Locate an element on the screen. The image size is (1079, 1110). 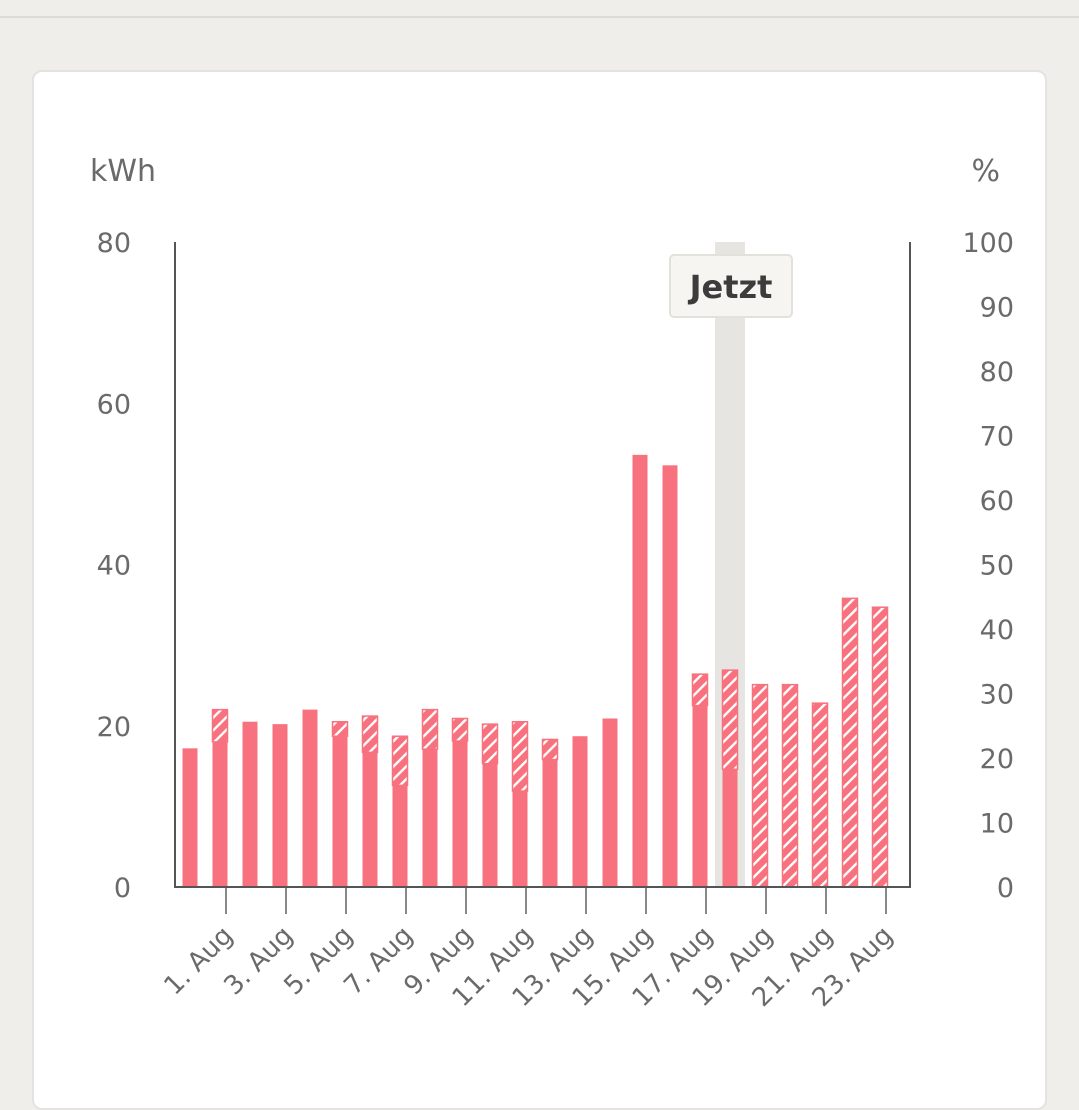
right-tick-label: 60 is located at coordinates (997, 501).